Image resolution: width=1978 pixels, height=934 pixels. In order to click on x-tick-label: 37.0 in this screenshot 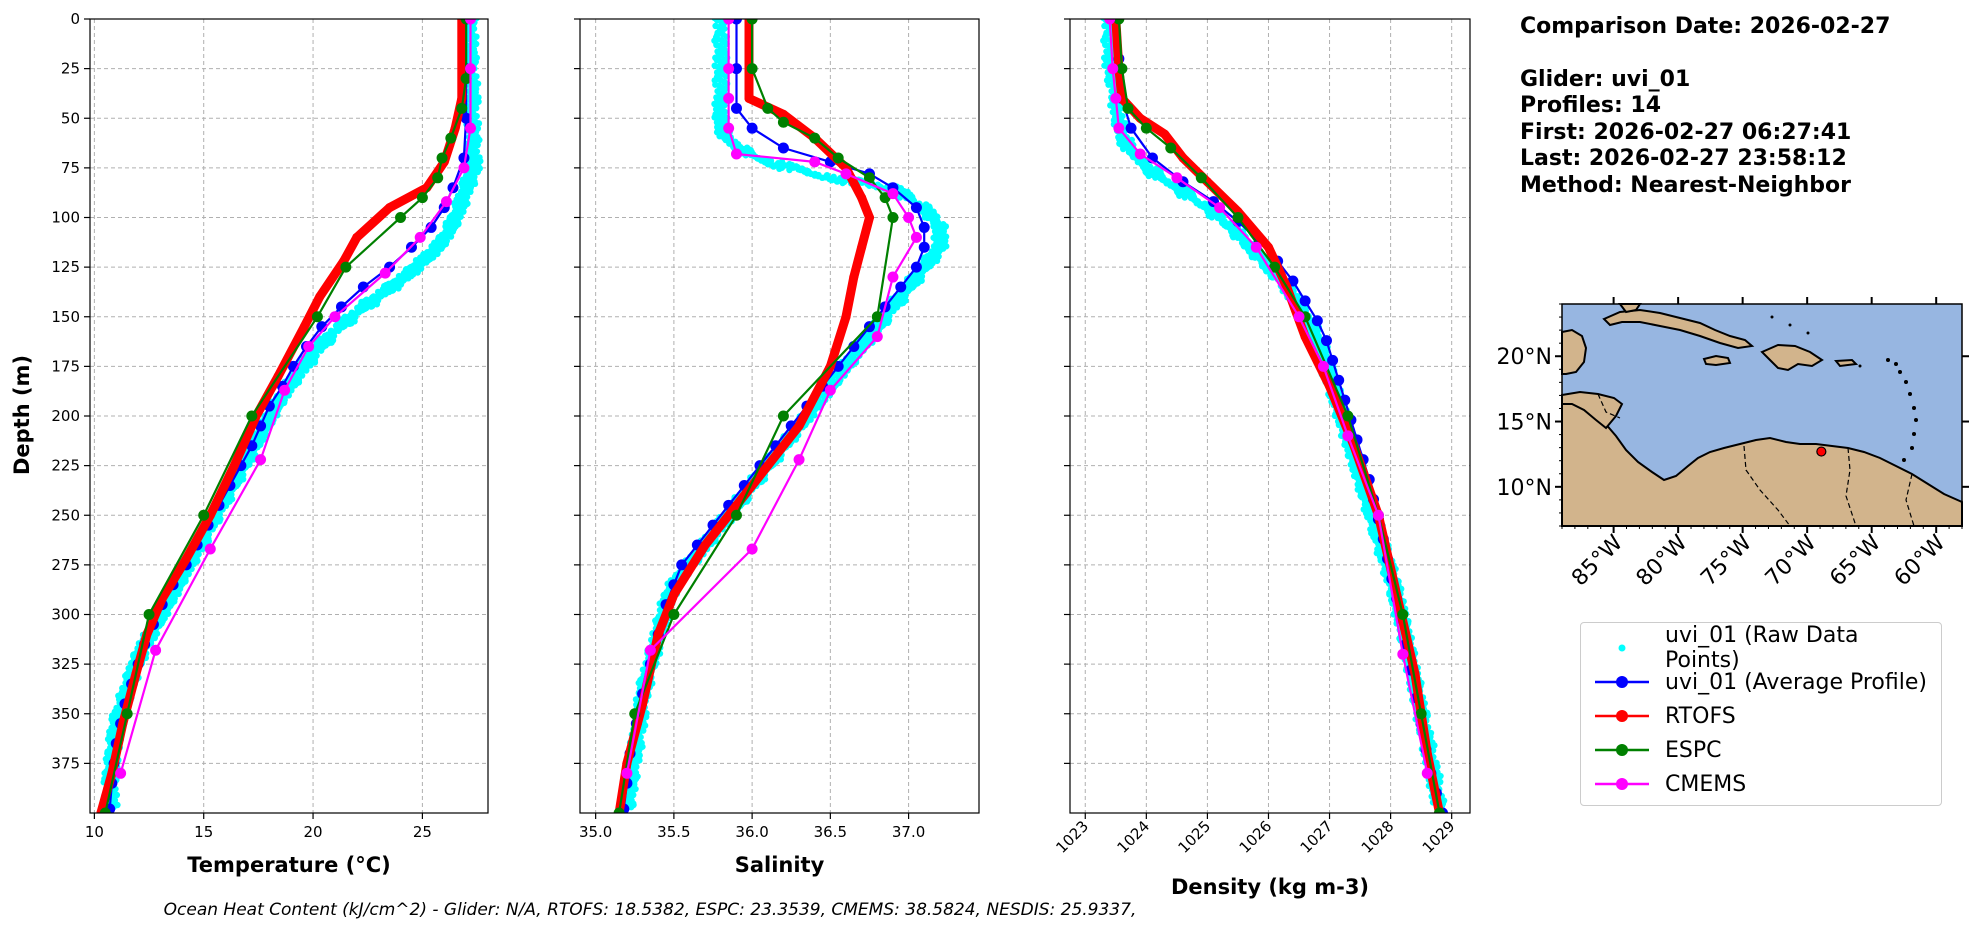, I will do `click(908, 832)`.